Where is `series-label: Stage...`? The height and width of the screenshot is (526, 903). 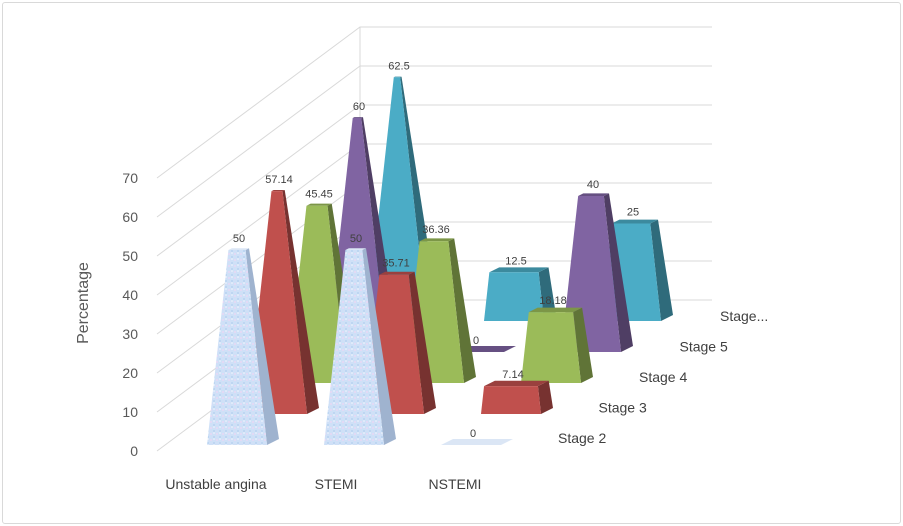 series-label: Stage... is located at coordinates (744, 316).